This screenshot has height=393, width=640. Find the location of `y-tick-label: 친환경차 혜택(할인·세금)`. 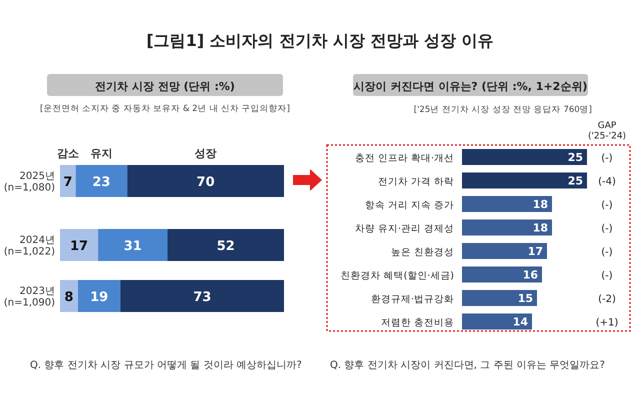

y-tick-label: 친환경차 혜택(할인·세금) is located at coordinates (397, 276).